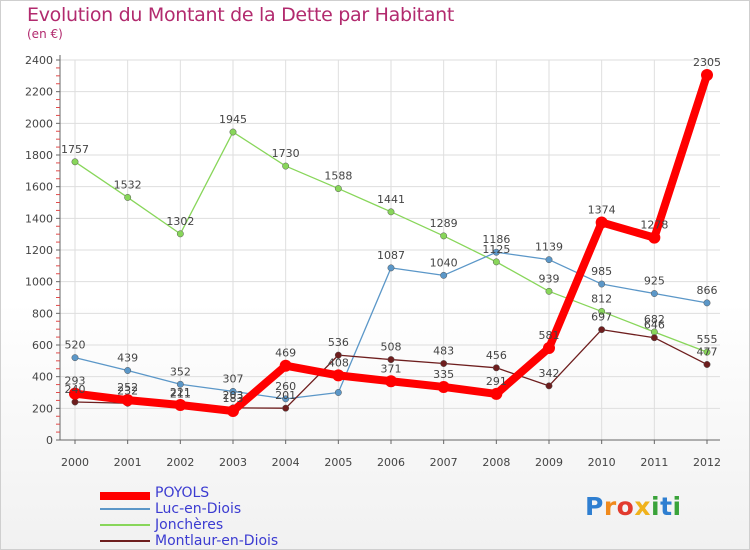  I want to click on x-tick-label: 2005, so click(338, 462).